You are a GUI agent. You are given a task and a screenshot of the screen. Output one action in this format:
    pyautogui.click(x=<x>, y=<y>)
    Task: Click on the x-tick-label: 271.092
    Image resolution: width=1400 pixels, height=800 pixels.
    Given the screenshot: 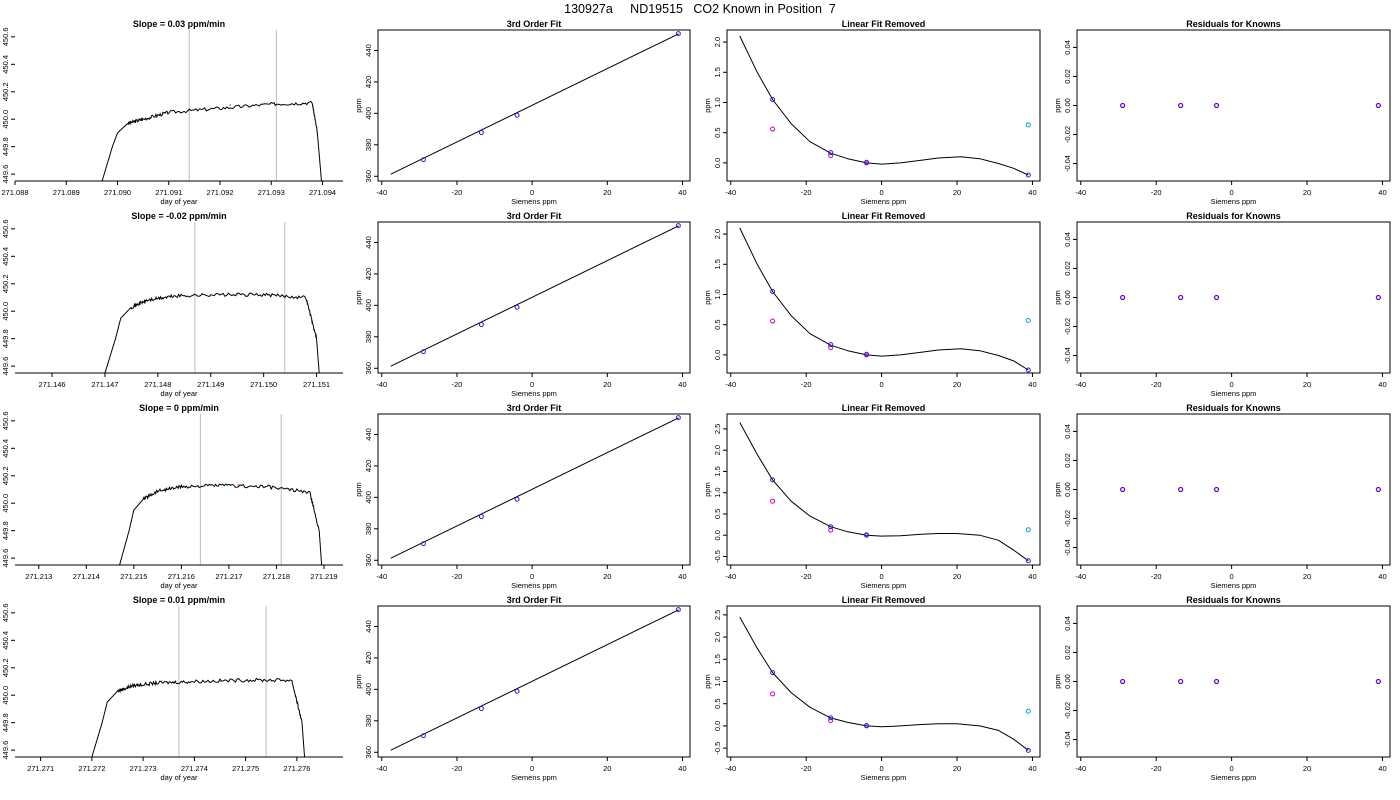 What is the action you would take?
    pyautogui.click(x=219, y=192)
    